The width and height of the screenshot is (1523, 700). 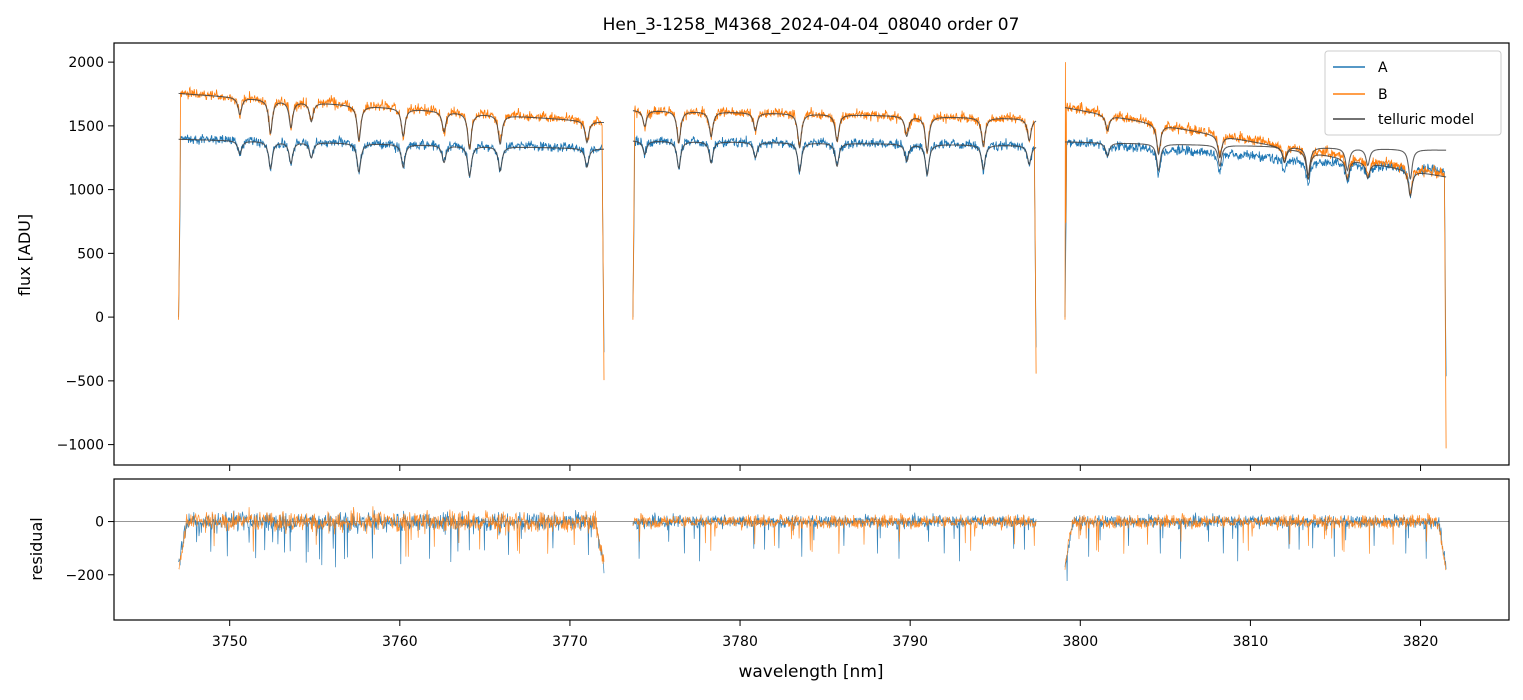 What do you see at coordinates (910, 642) in the screenshot?
I see `x-tick-label: 3790` at bounding box center [910, 642].